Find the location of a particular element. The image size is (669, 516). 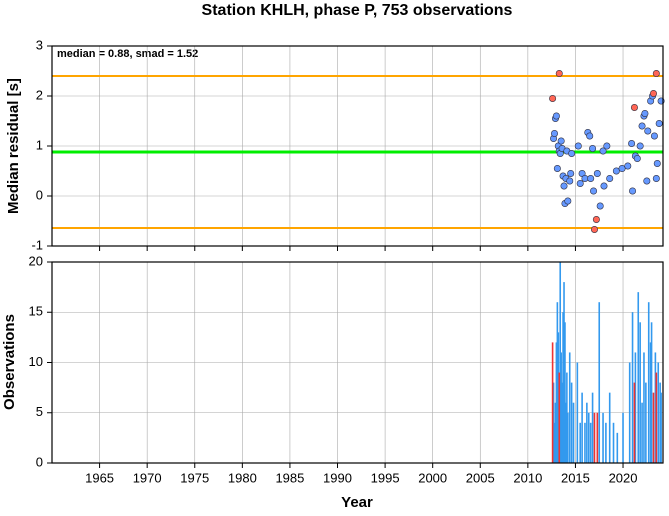

x-tick-label: 2010 is located at coordinates (527, 477).